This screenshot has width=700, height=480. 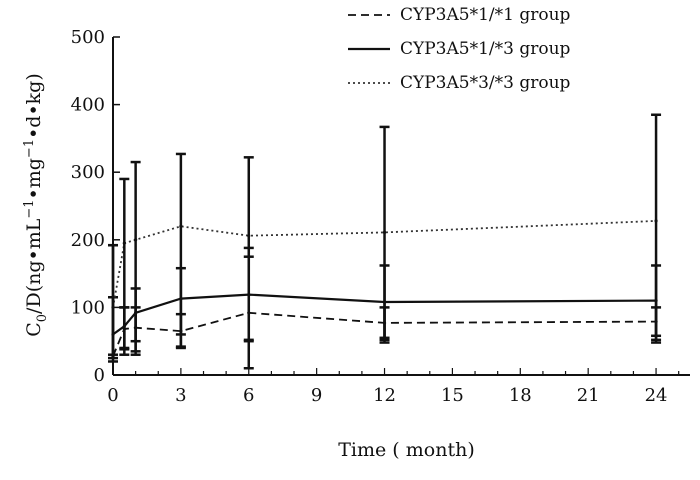 What do you see at coordinates (42, 318) in the screenshot?
I see `y-axis-title-part: 0` at bounding box center [42, 318].